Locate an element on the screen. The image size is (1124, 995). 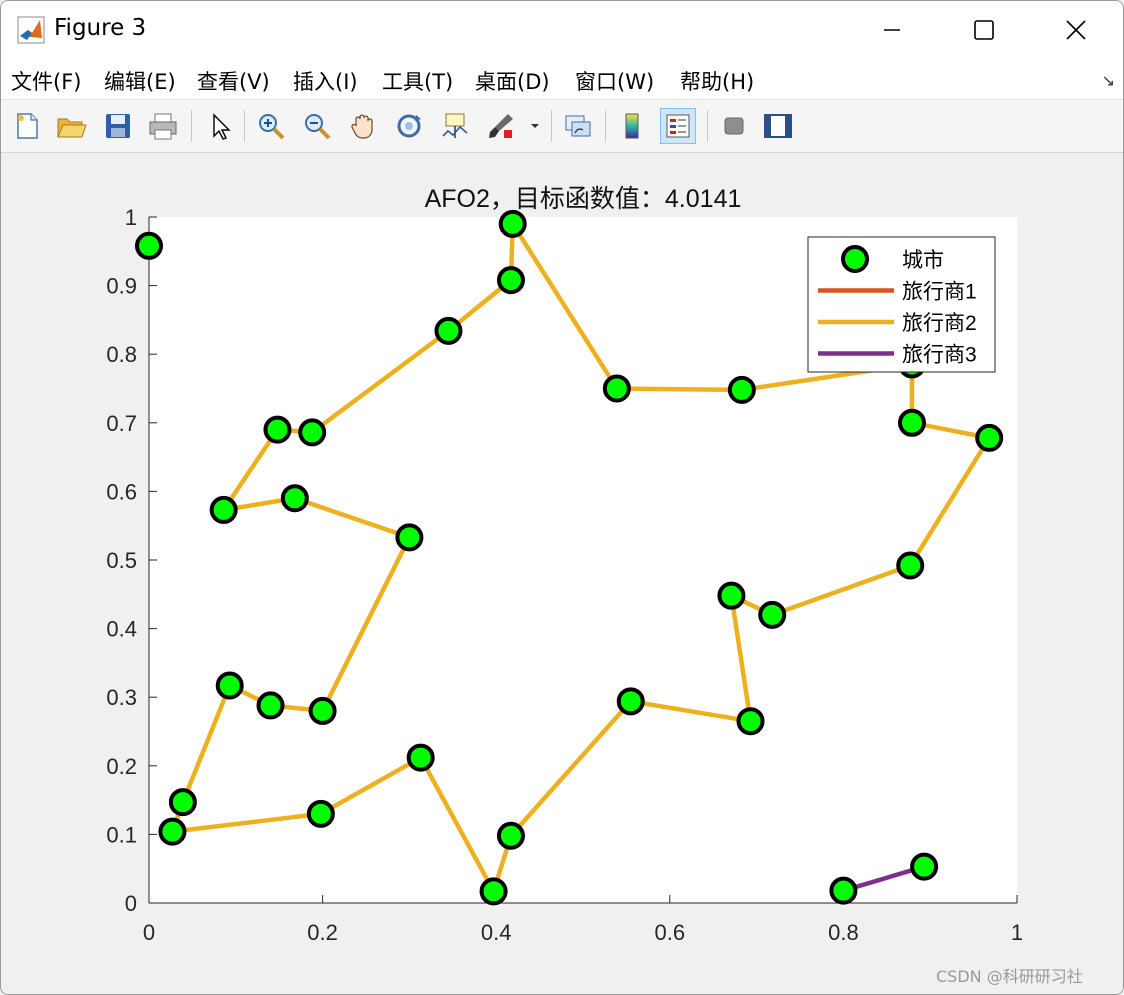
show-plot-tools-button is located at coordinates (778, 126).